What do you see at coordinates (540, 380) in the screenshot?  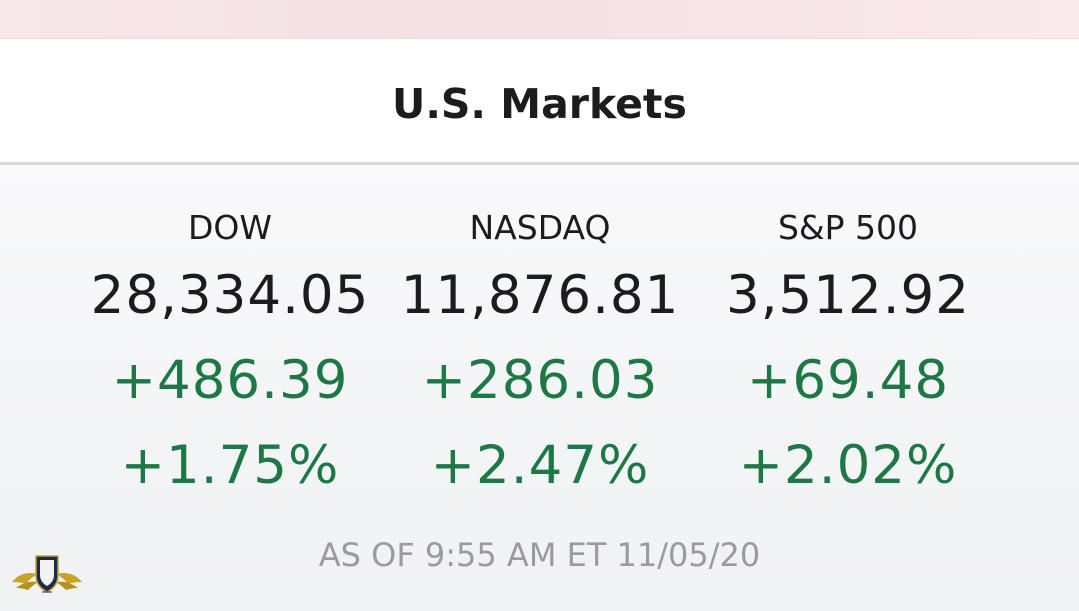 I see `index-change: +286.03` at bounding box center [540, 380].